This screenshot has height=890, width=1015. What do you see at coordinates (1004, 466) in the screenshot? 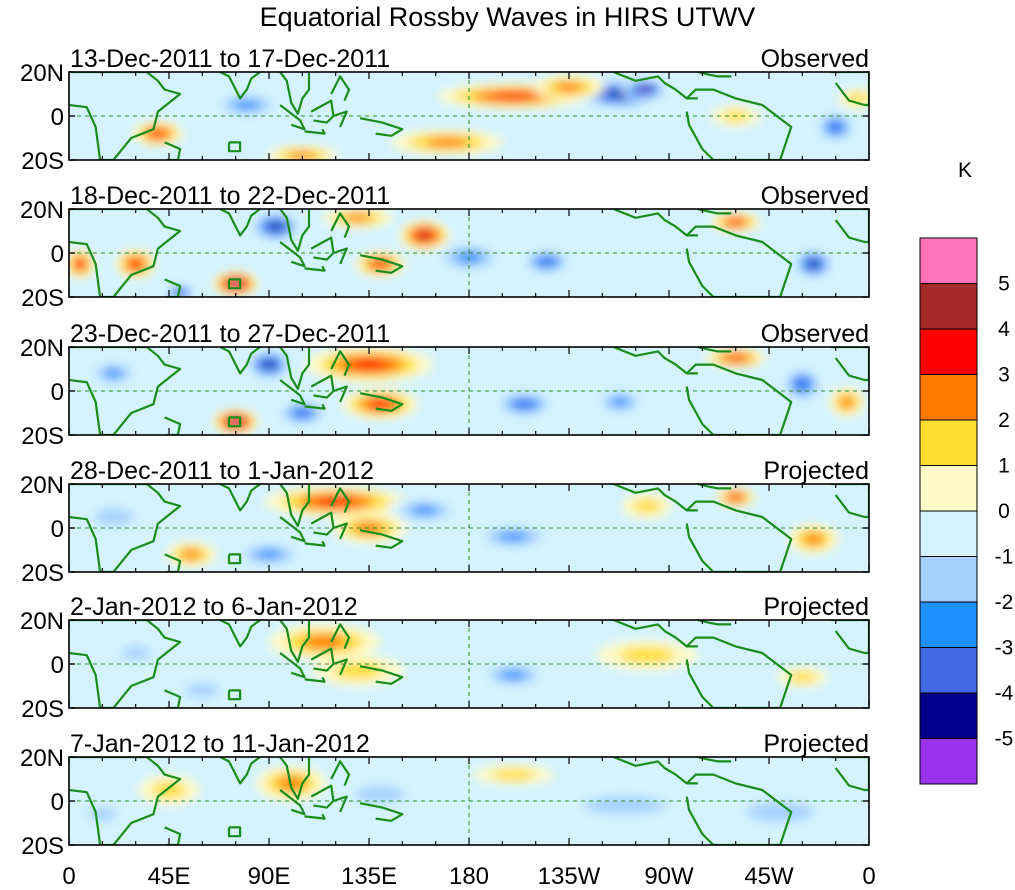
I see `colorbar-level-label: 1` at bounding box center [1004, 466].